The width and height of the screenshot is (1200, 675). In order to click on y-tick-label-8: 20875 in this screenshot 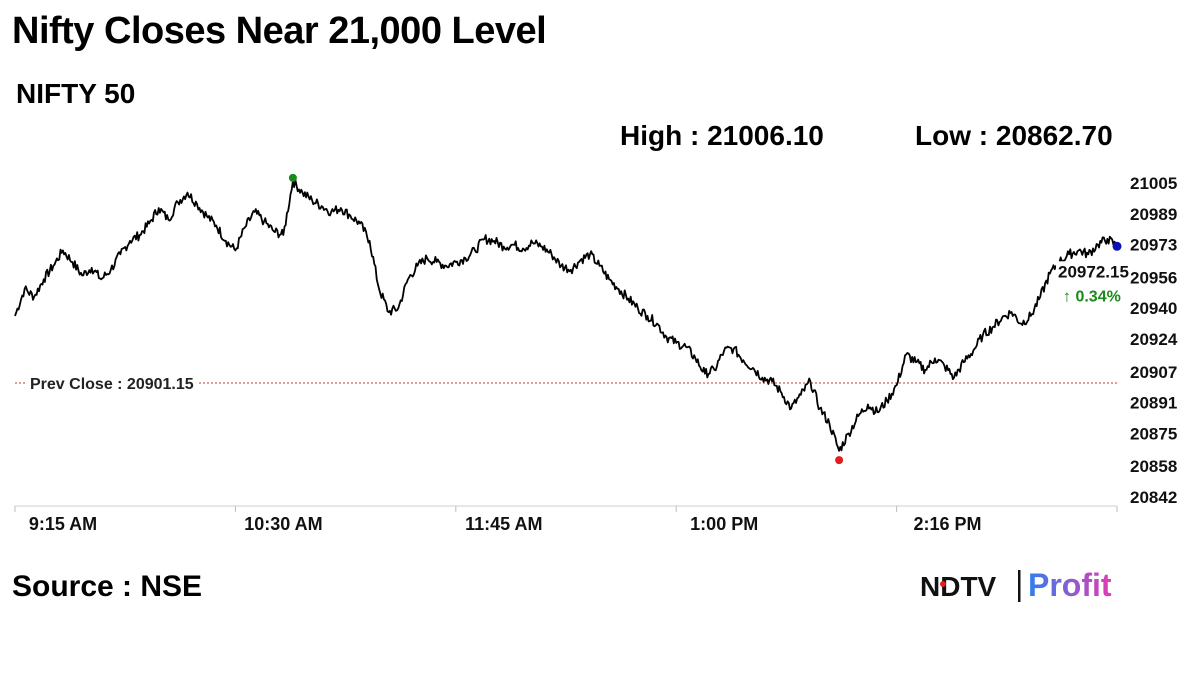, I will do `click(1153, 433)`.